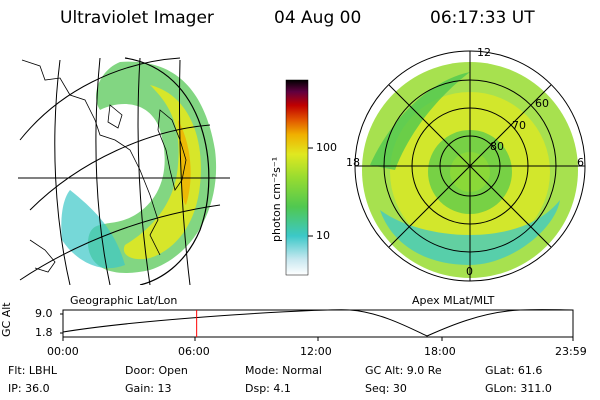 The width and height of the screenshot is (600, 400). Describe the element at coordinates (519, 125) in the screenshot. I see `mlat-label-70: 70` at that location.